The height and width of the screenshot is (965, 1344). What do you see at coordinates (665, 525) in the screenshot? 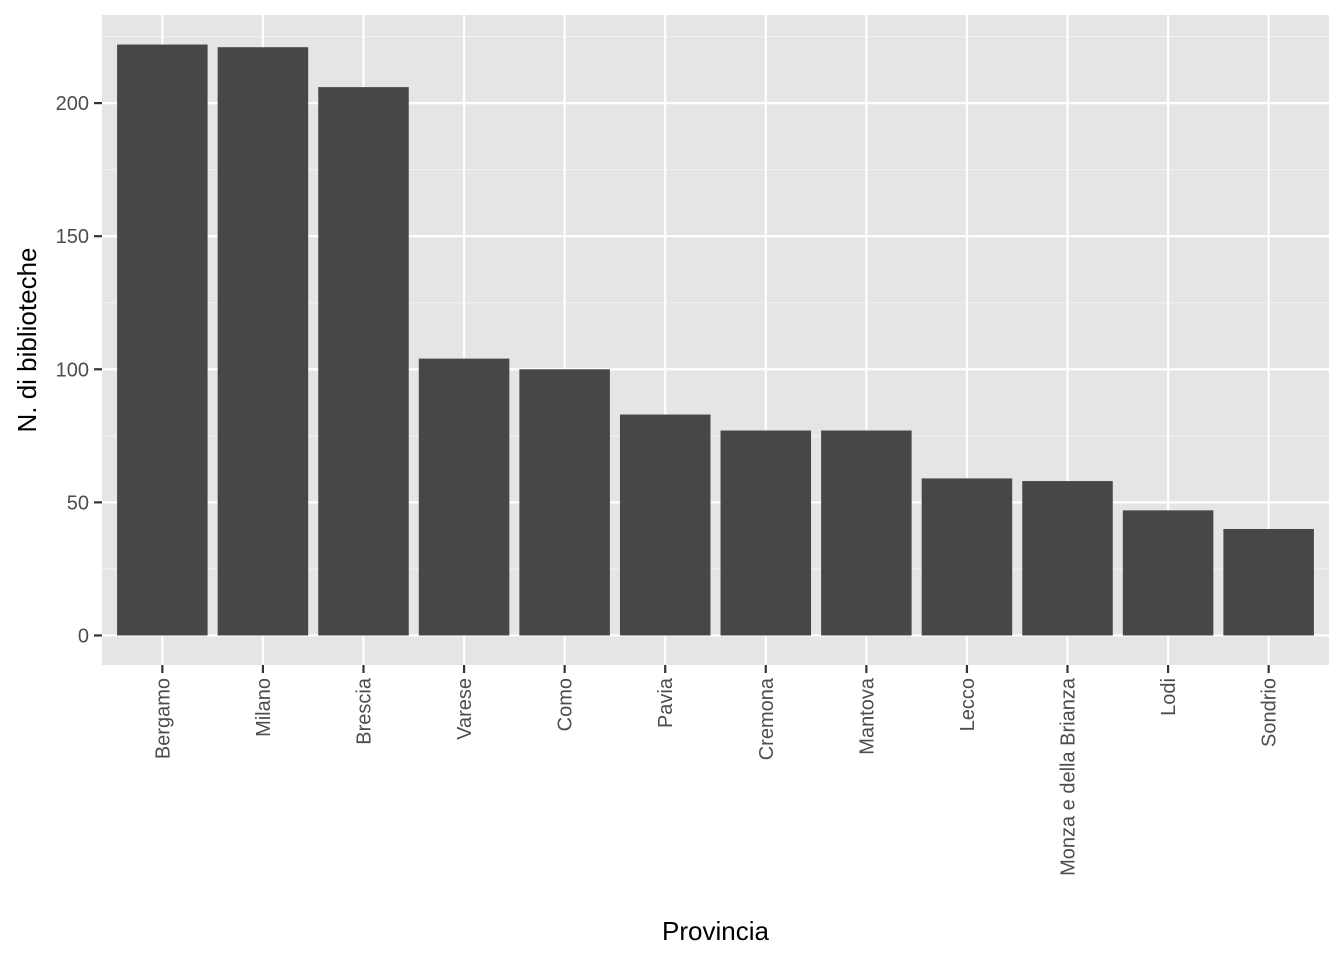
I see `bar-pavia` at bounding box center [665, 525].